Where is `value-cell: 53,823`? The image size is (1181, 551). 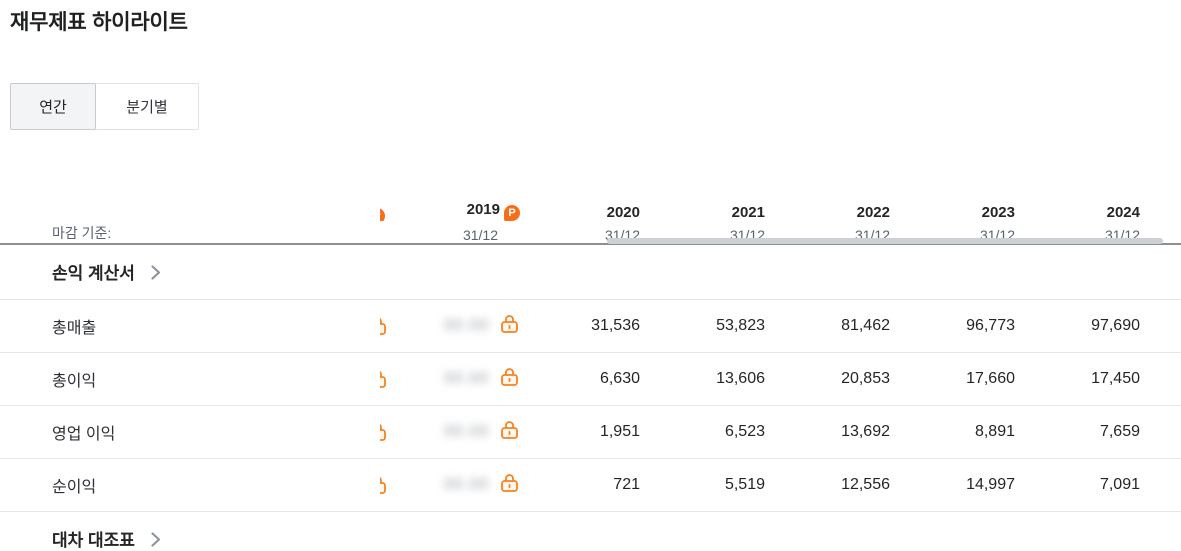
value-cell: 53,823 is located at coordinates (702, 326).